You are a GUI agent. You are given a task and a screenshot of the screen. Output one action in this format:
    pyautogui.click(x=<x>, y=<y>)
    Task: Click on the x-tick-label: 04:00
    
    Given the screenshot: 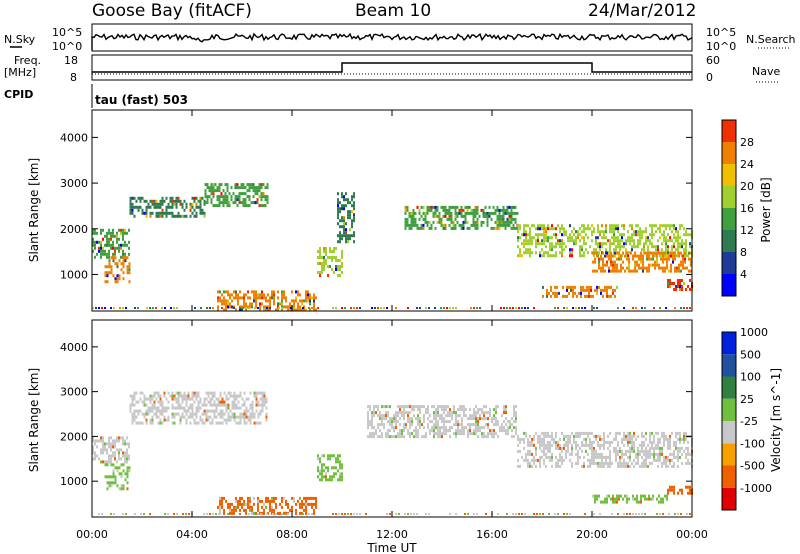 What is the action you would take?
    pyautogui.click(x=192, y=534)
    